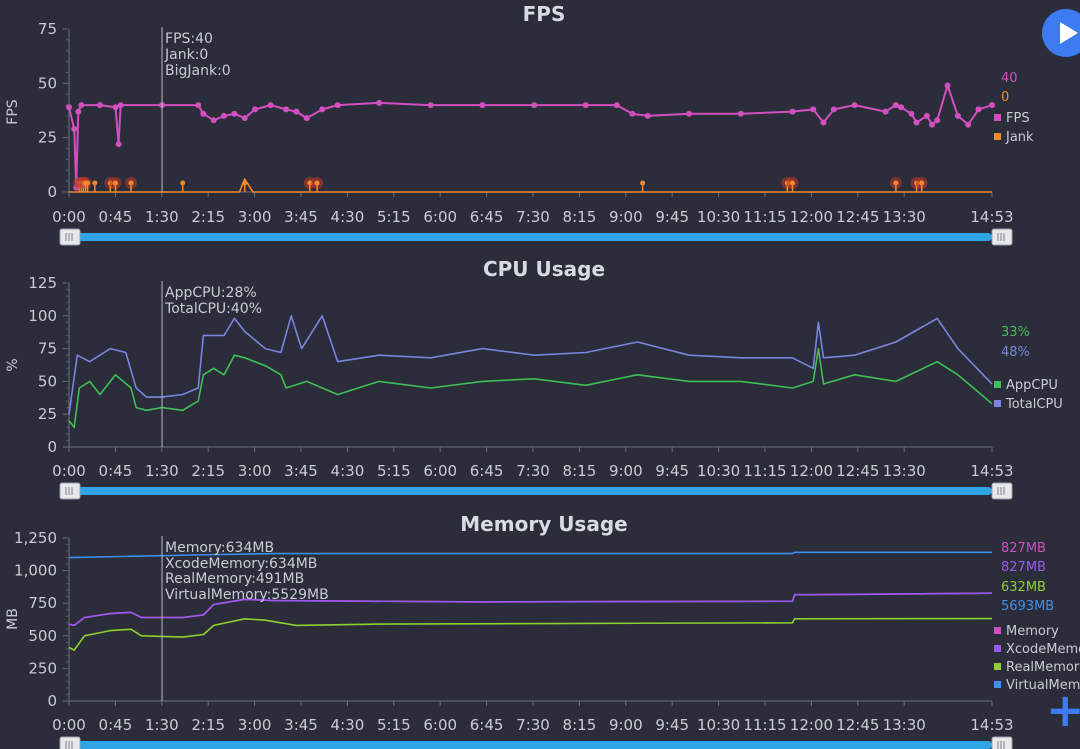 The image size is (1080, 749). Describe the element at coordinates (42, 668) in the screenshot. I see `y-tick-label: 250` at that location.